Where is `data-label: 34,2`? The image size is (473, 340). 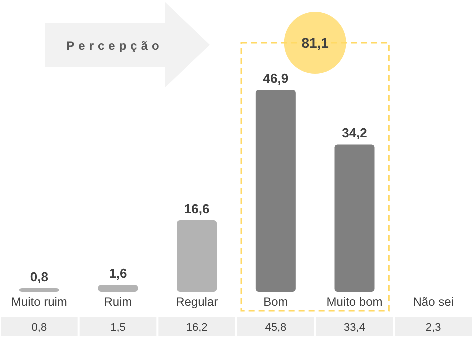
data-label: 34,2 is located at coordinates (355, 133).